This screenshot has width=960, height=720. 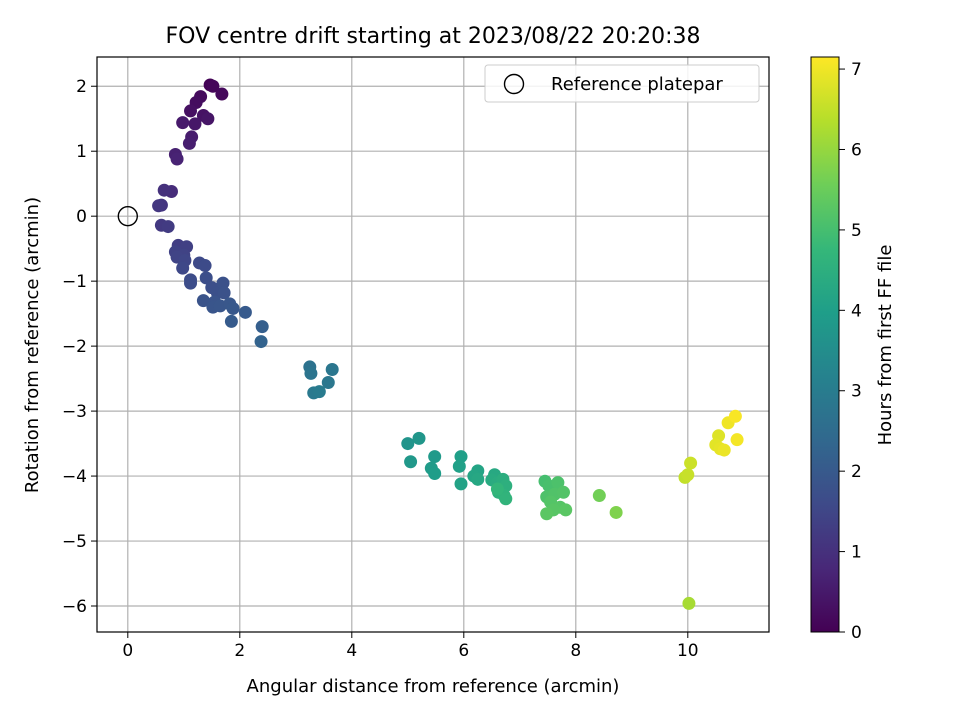 What do you see at coordinates (825, 344) in the screenshot?
I see `colorbar-gradient` at bounding box center [825, 344].